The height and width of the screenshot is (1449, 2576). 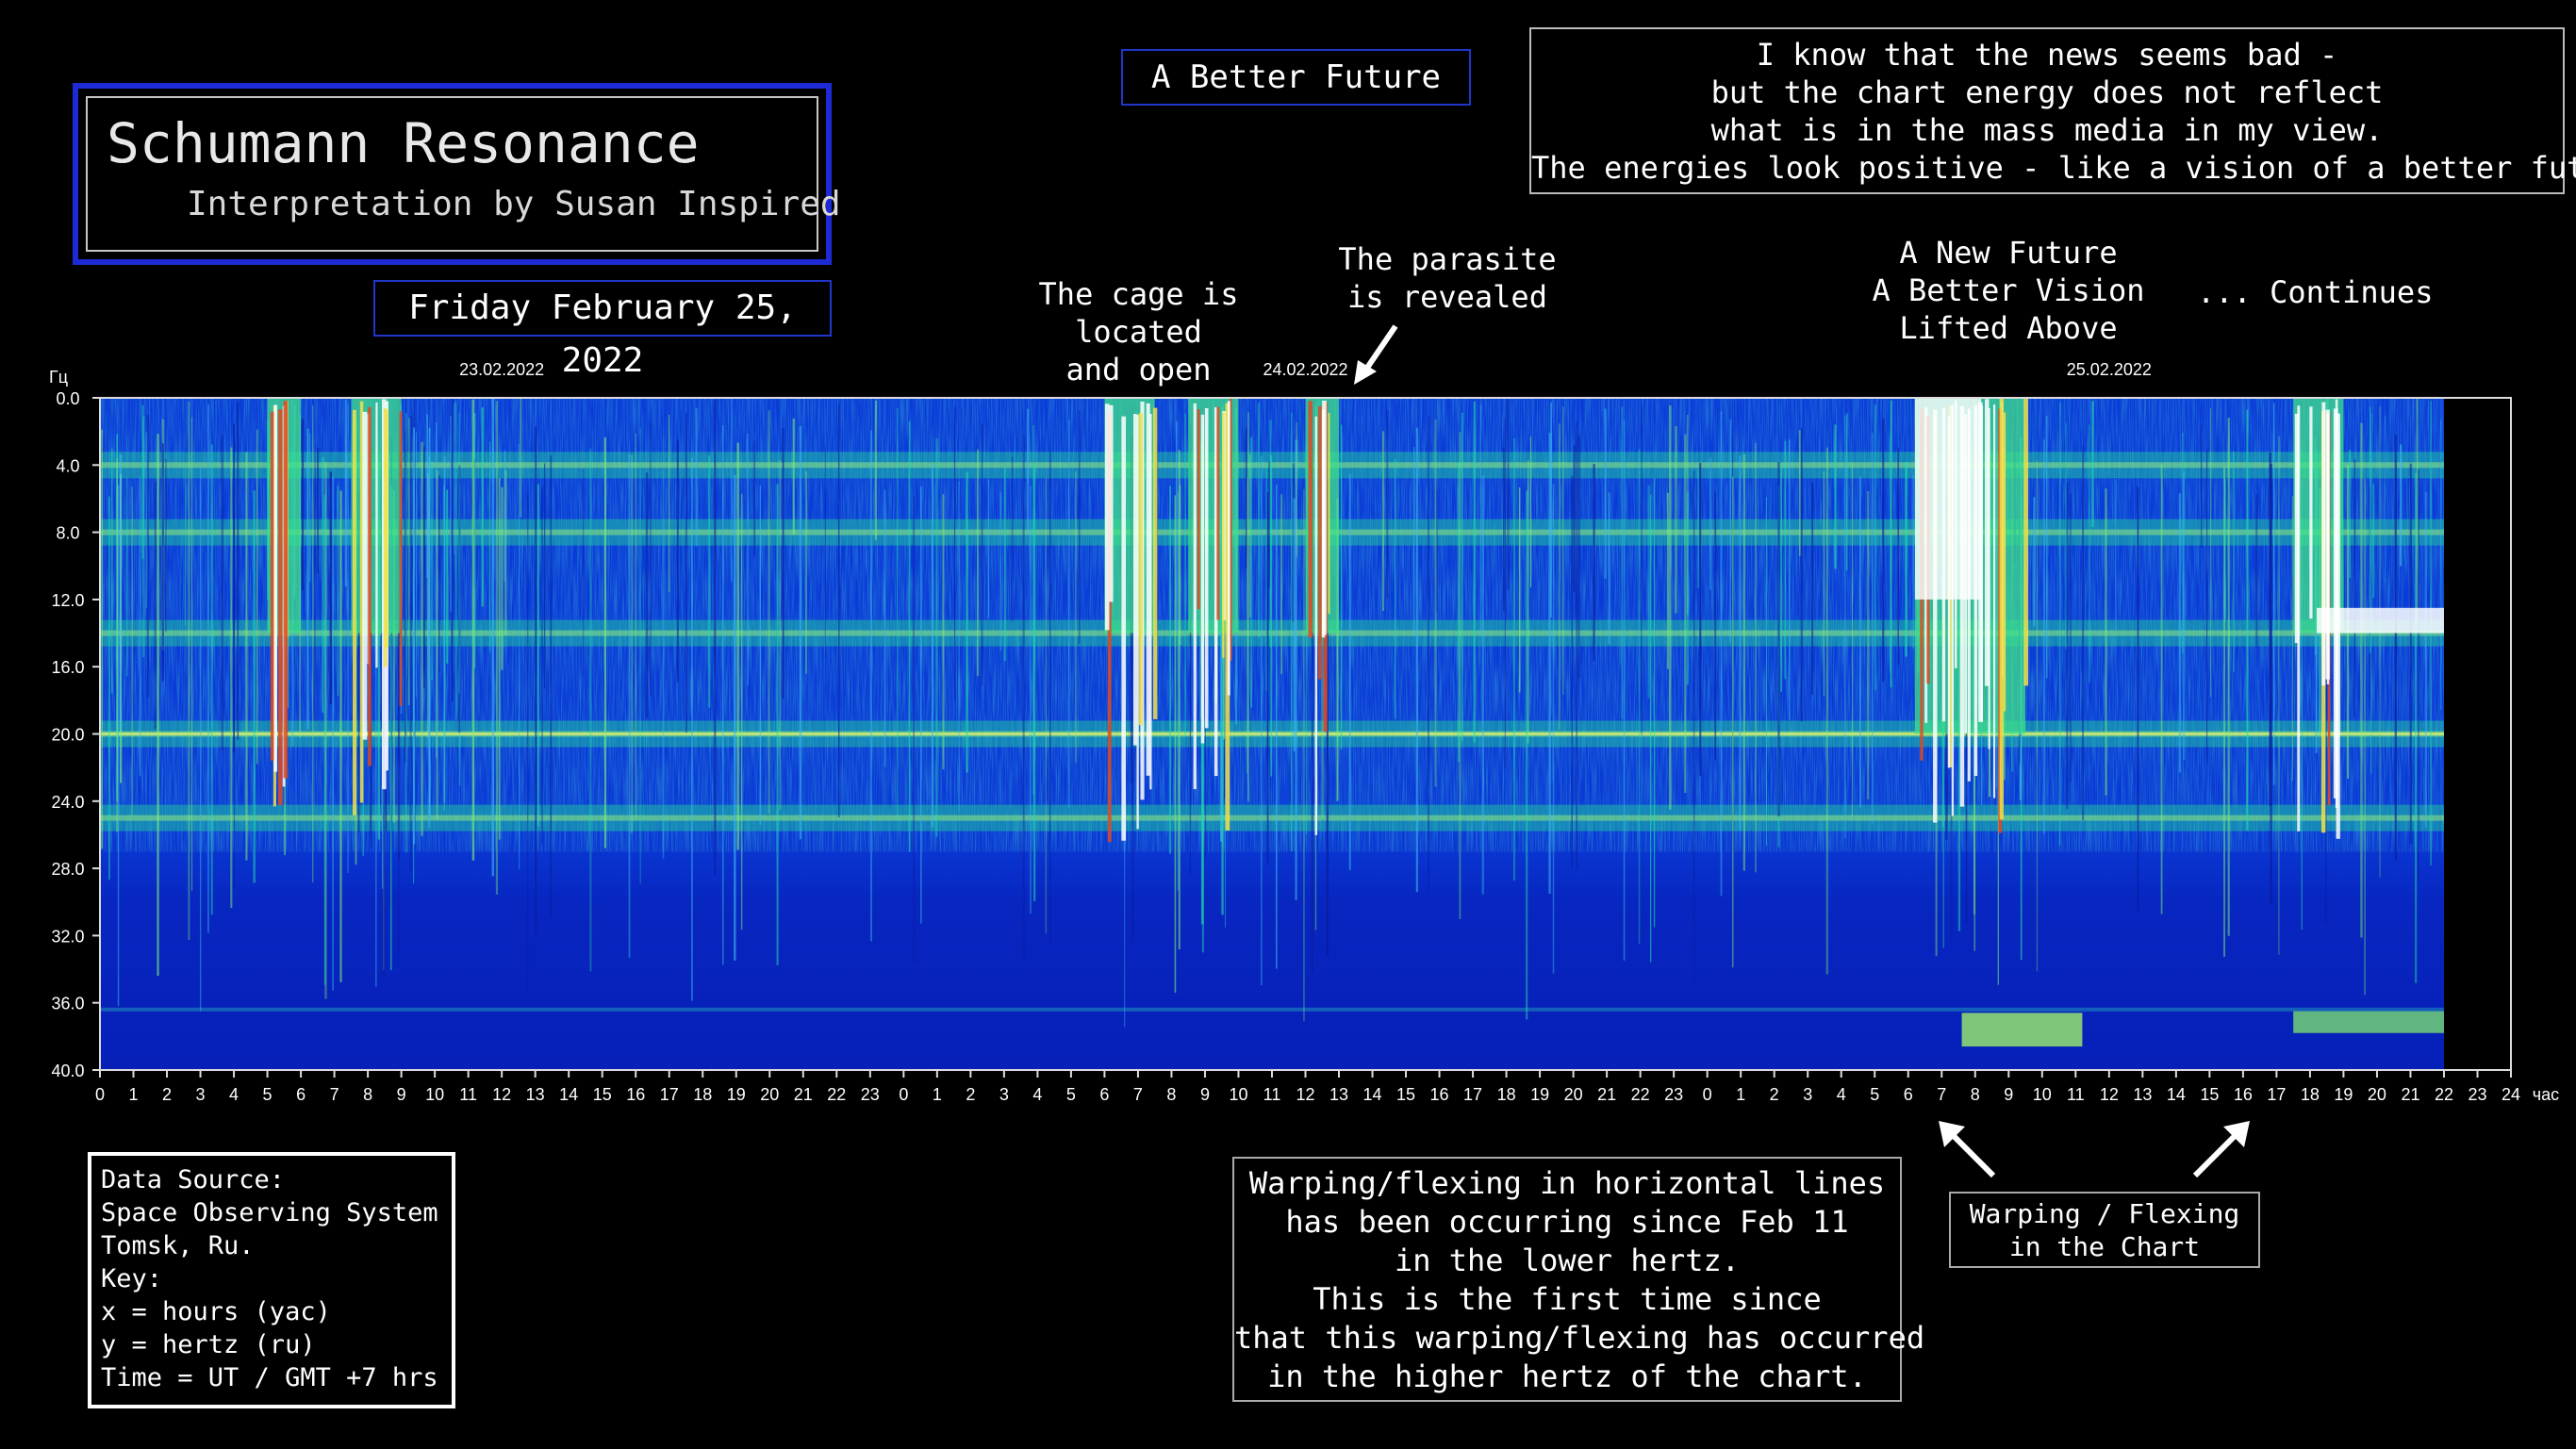 What do you see at coordinates (1567, 1222) in the screenshot?
I see `note-line: has been occurring since Feb 11` at bounding box center [1567, 1222].